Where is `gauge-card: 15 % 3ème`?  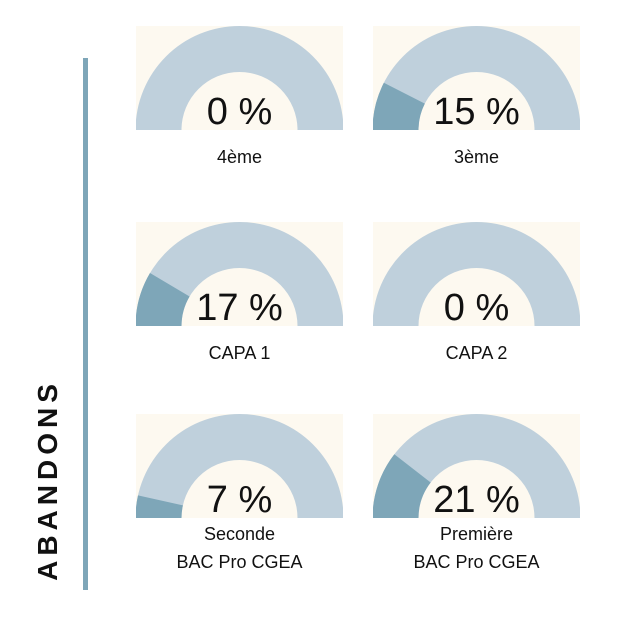 gauge-card: 15 % 3ème is located at coordinates (476, 97).